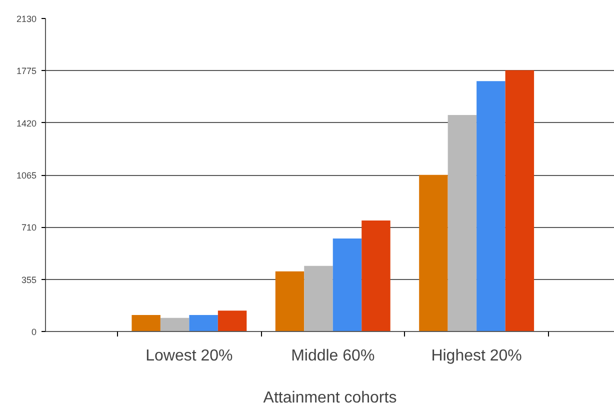 This screenshot has width=614, height=409. I want to click on y-tick-label: 1065, so click(26, 175).